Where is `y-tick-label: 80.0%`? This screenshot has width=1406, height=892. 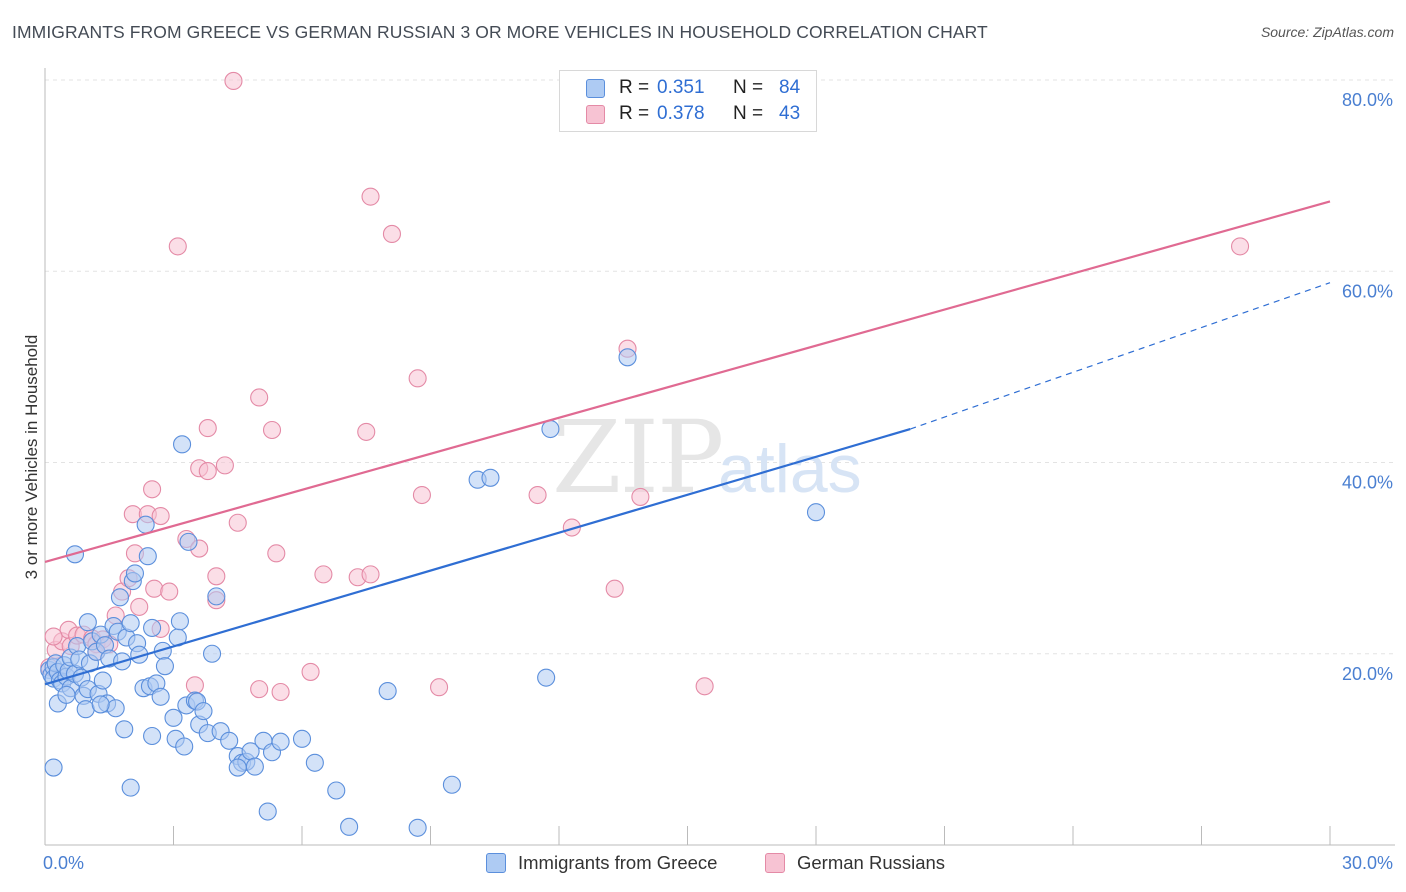
y-tick-label: 80.0% is located at coordinates (1367, 100).